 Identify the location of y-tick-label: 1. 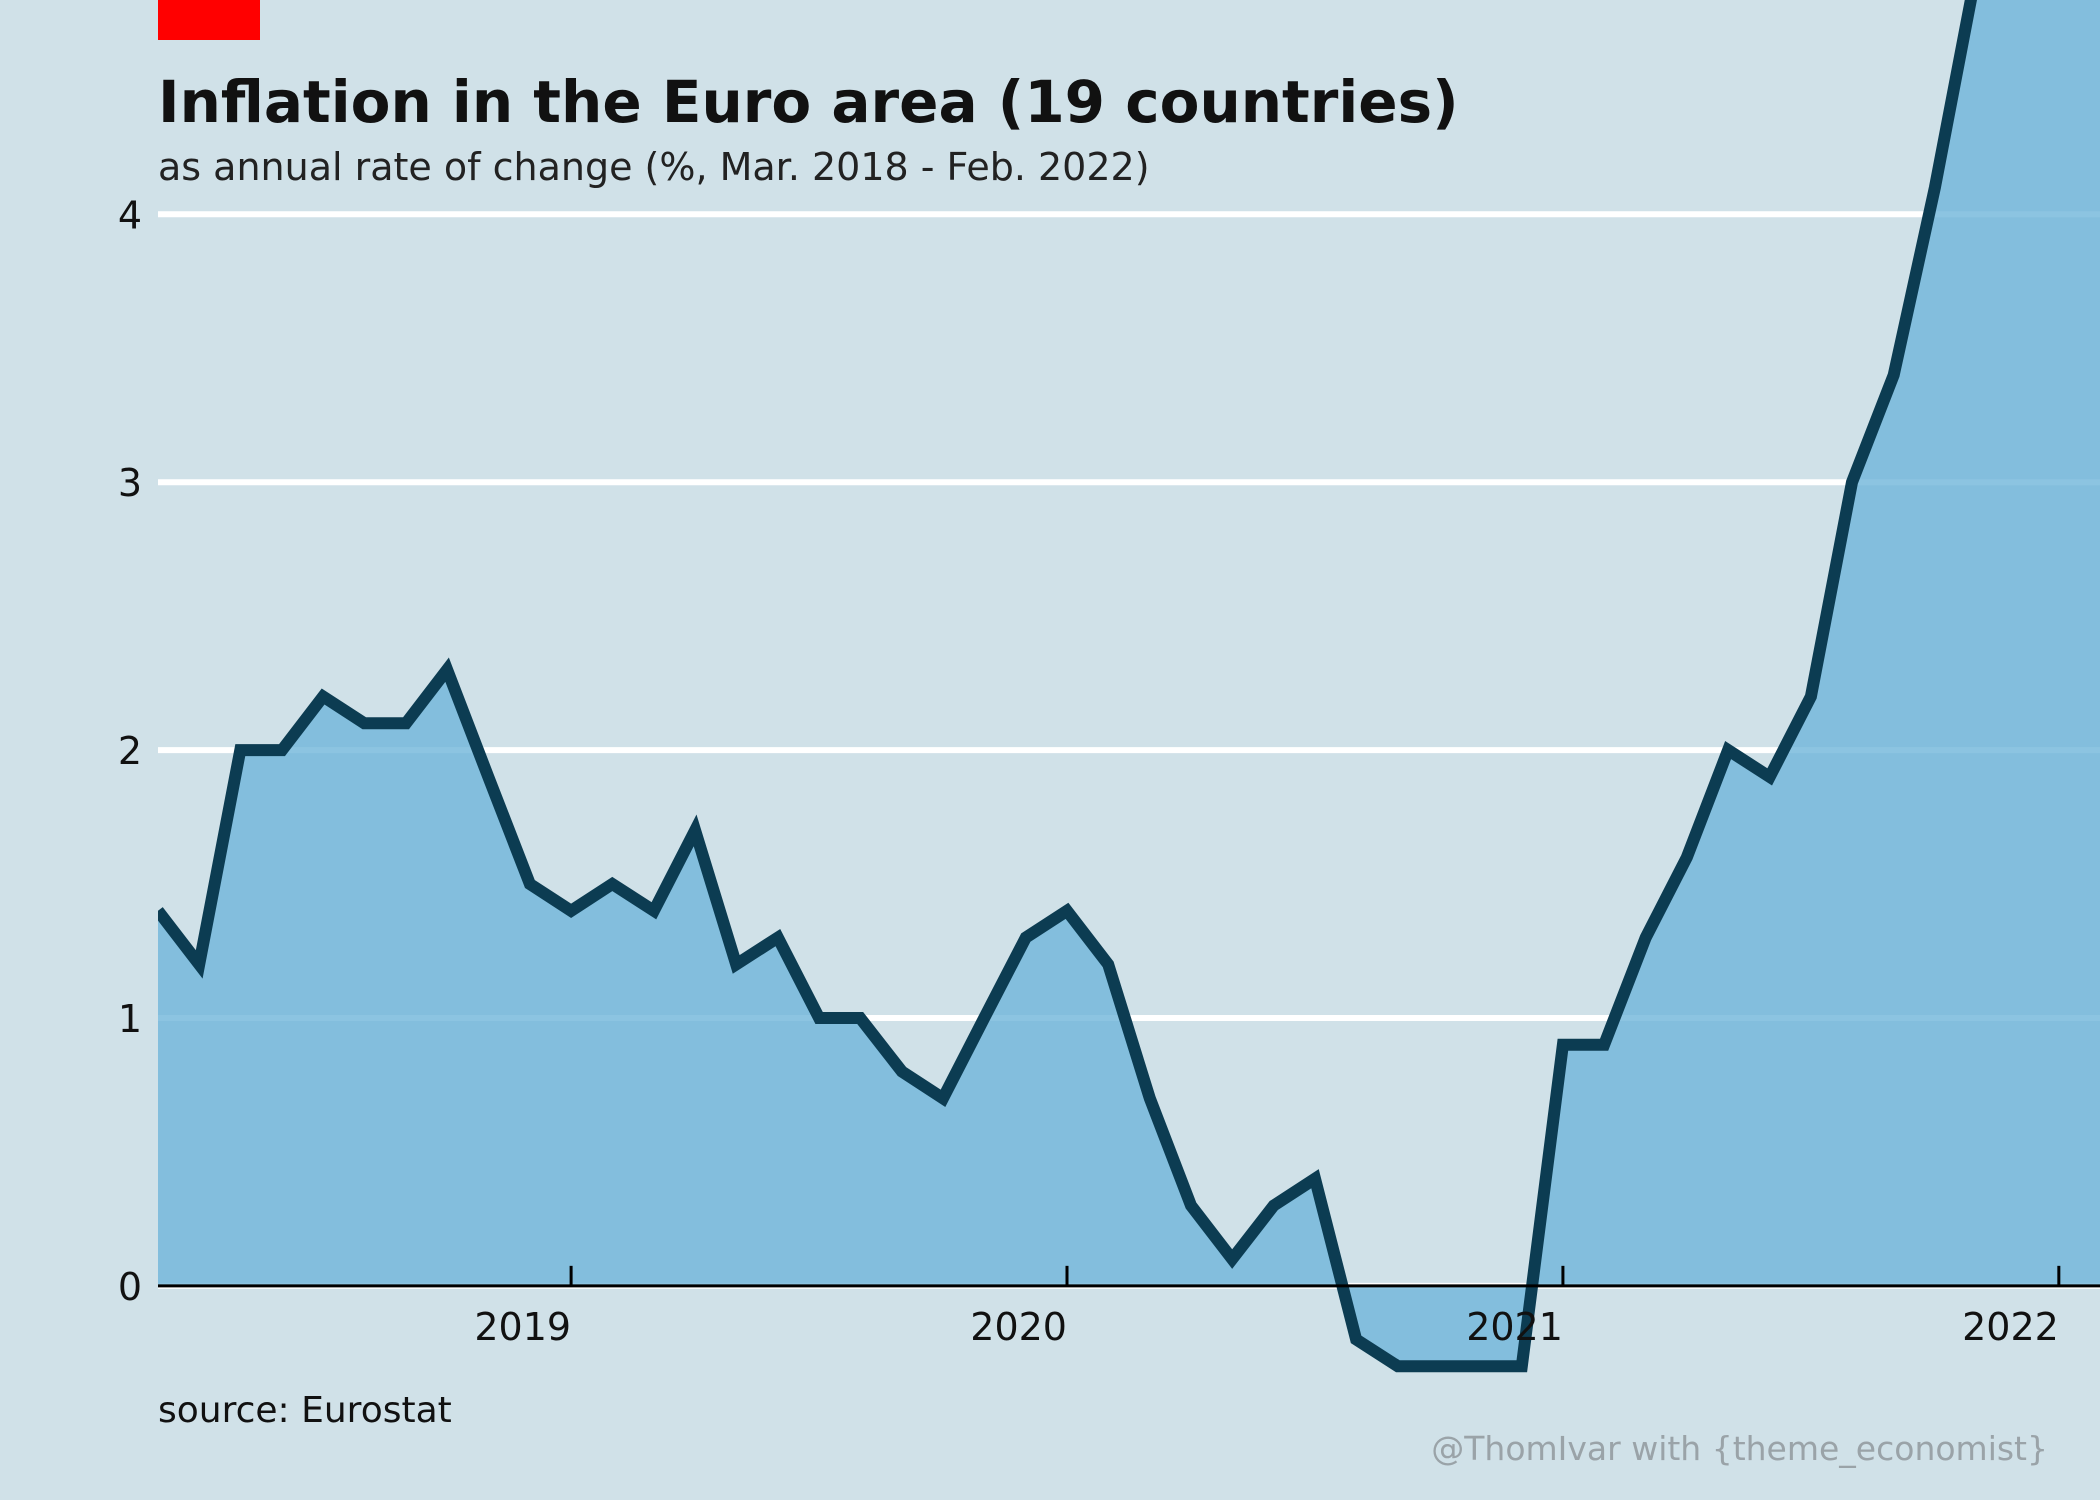
(130, 1019).